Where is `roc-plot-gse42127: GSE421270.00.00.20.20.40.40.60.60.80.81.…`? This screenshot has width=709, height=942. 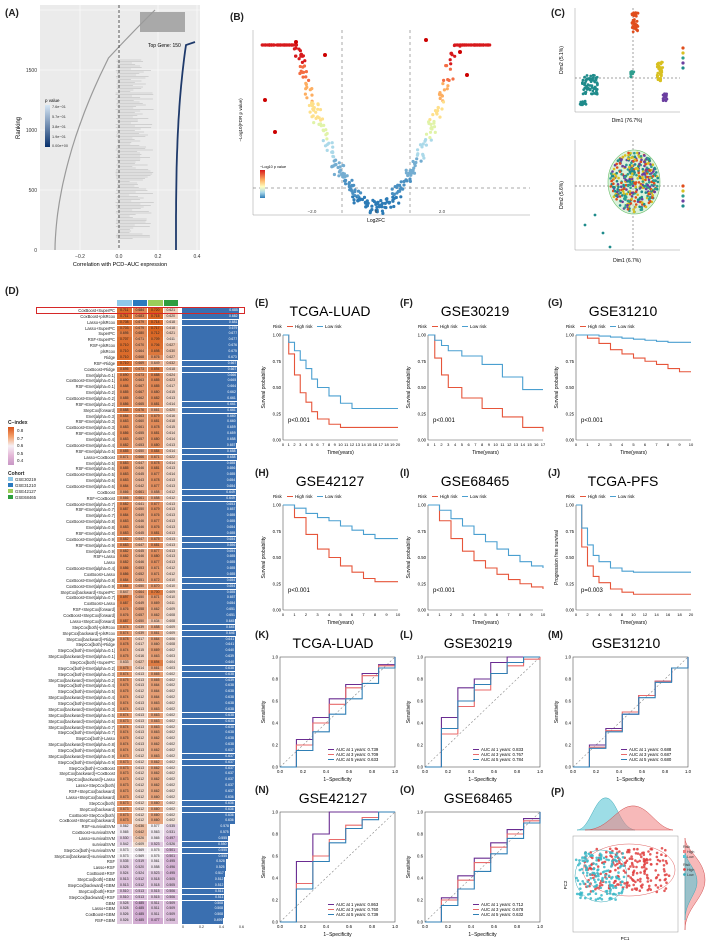 roc-plot-gse42127: GSE421270.00.00.20.20.40.40.60.60.80.81.… is located at coordinates (330, 864).